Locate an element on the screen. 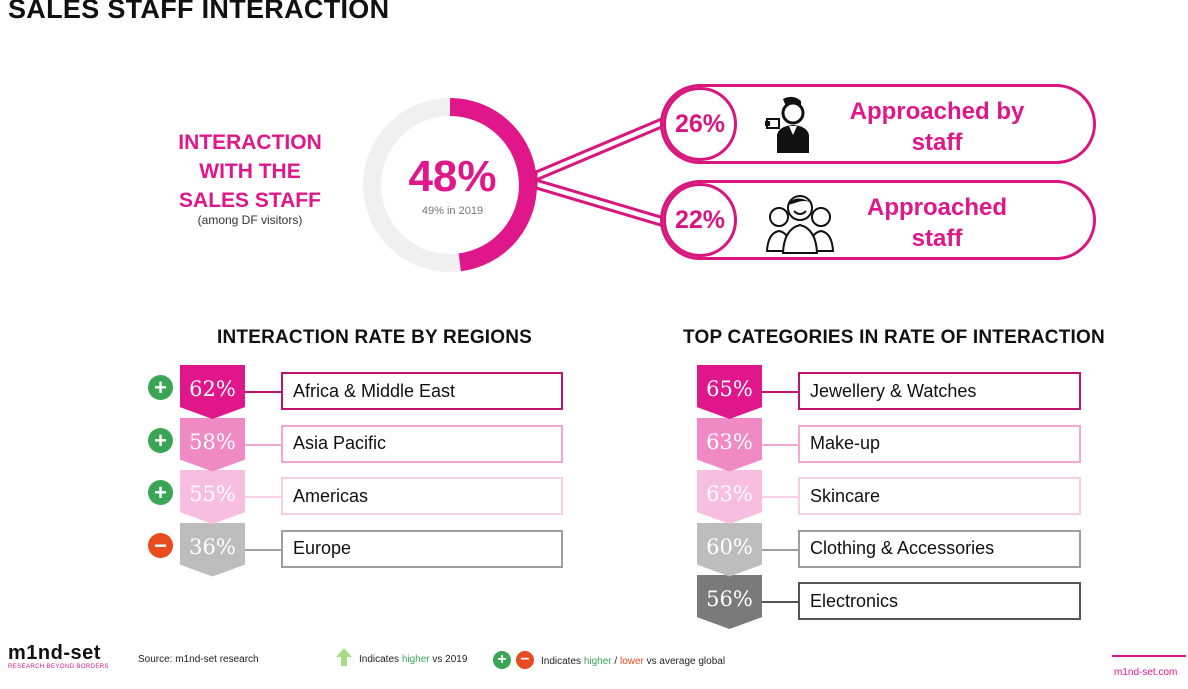 The height and width of the screenshot is (689, 1188). interaction-donut is located at coordinates (450, 185).